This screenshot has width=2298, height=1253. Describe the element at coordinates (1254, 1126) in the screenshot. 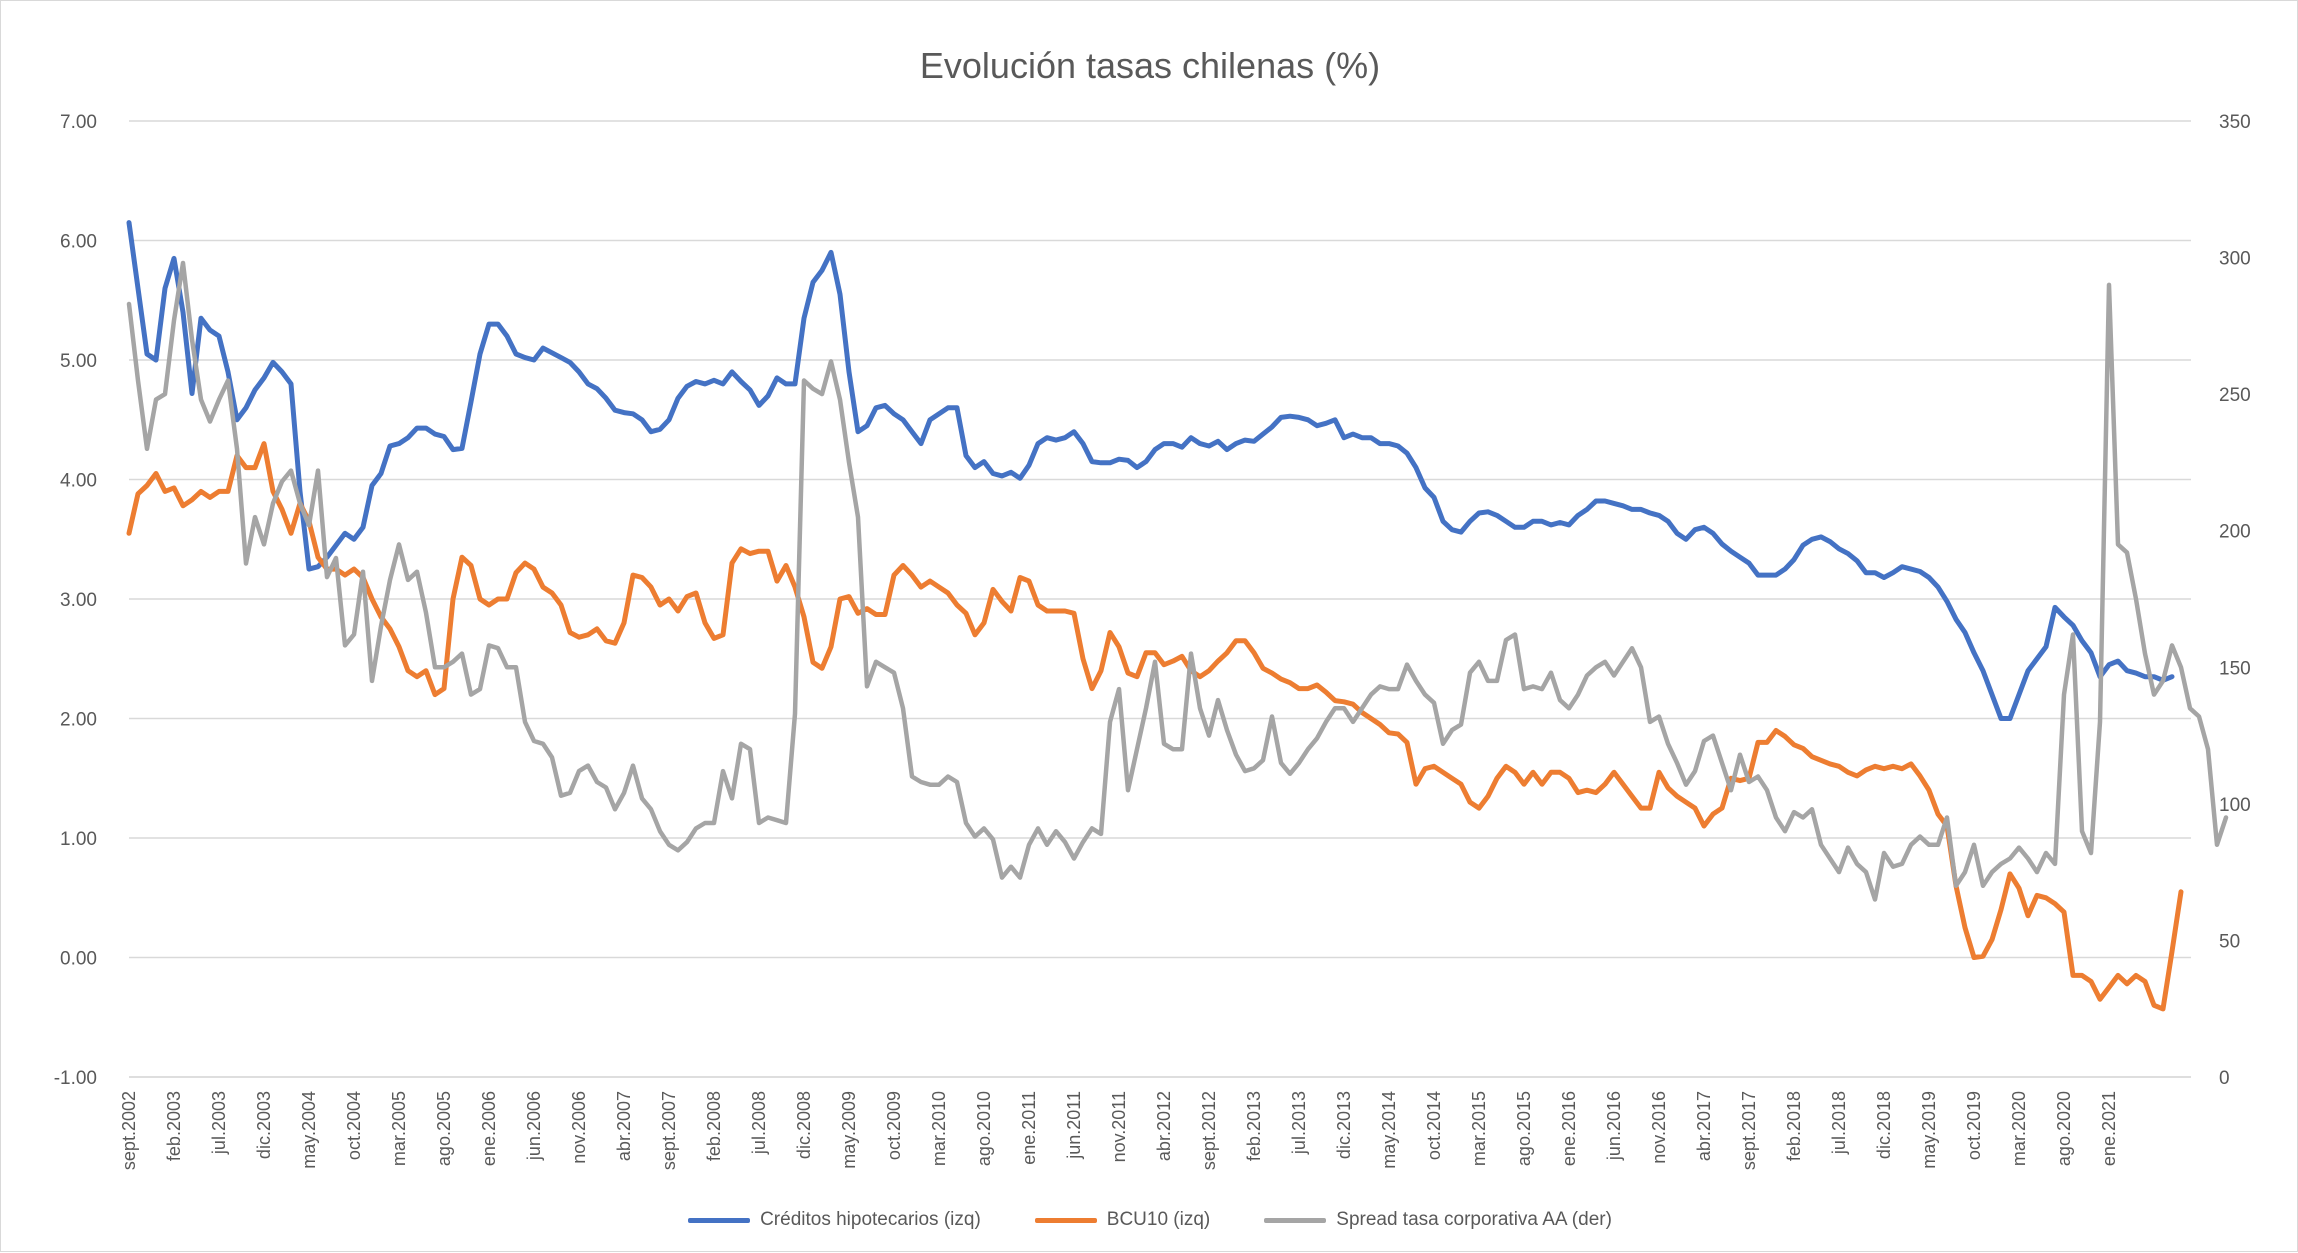

I see `x-tick-label: feb.2013` at that location.